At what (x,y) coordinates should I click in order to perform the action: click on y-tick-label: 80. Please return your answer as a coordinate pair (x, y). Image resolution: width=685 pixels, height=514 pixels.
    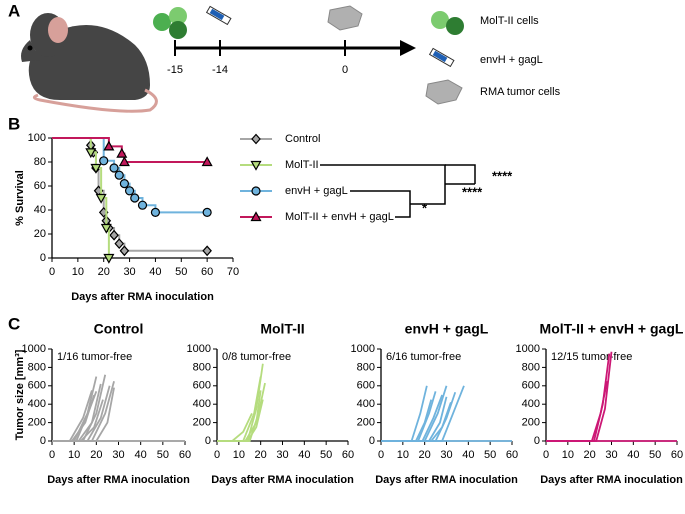
    Looking at the image, I should click on (40, 162).